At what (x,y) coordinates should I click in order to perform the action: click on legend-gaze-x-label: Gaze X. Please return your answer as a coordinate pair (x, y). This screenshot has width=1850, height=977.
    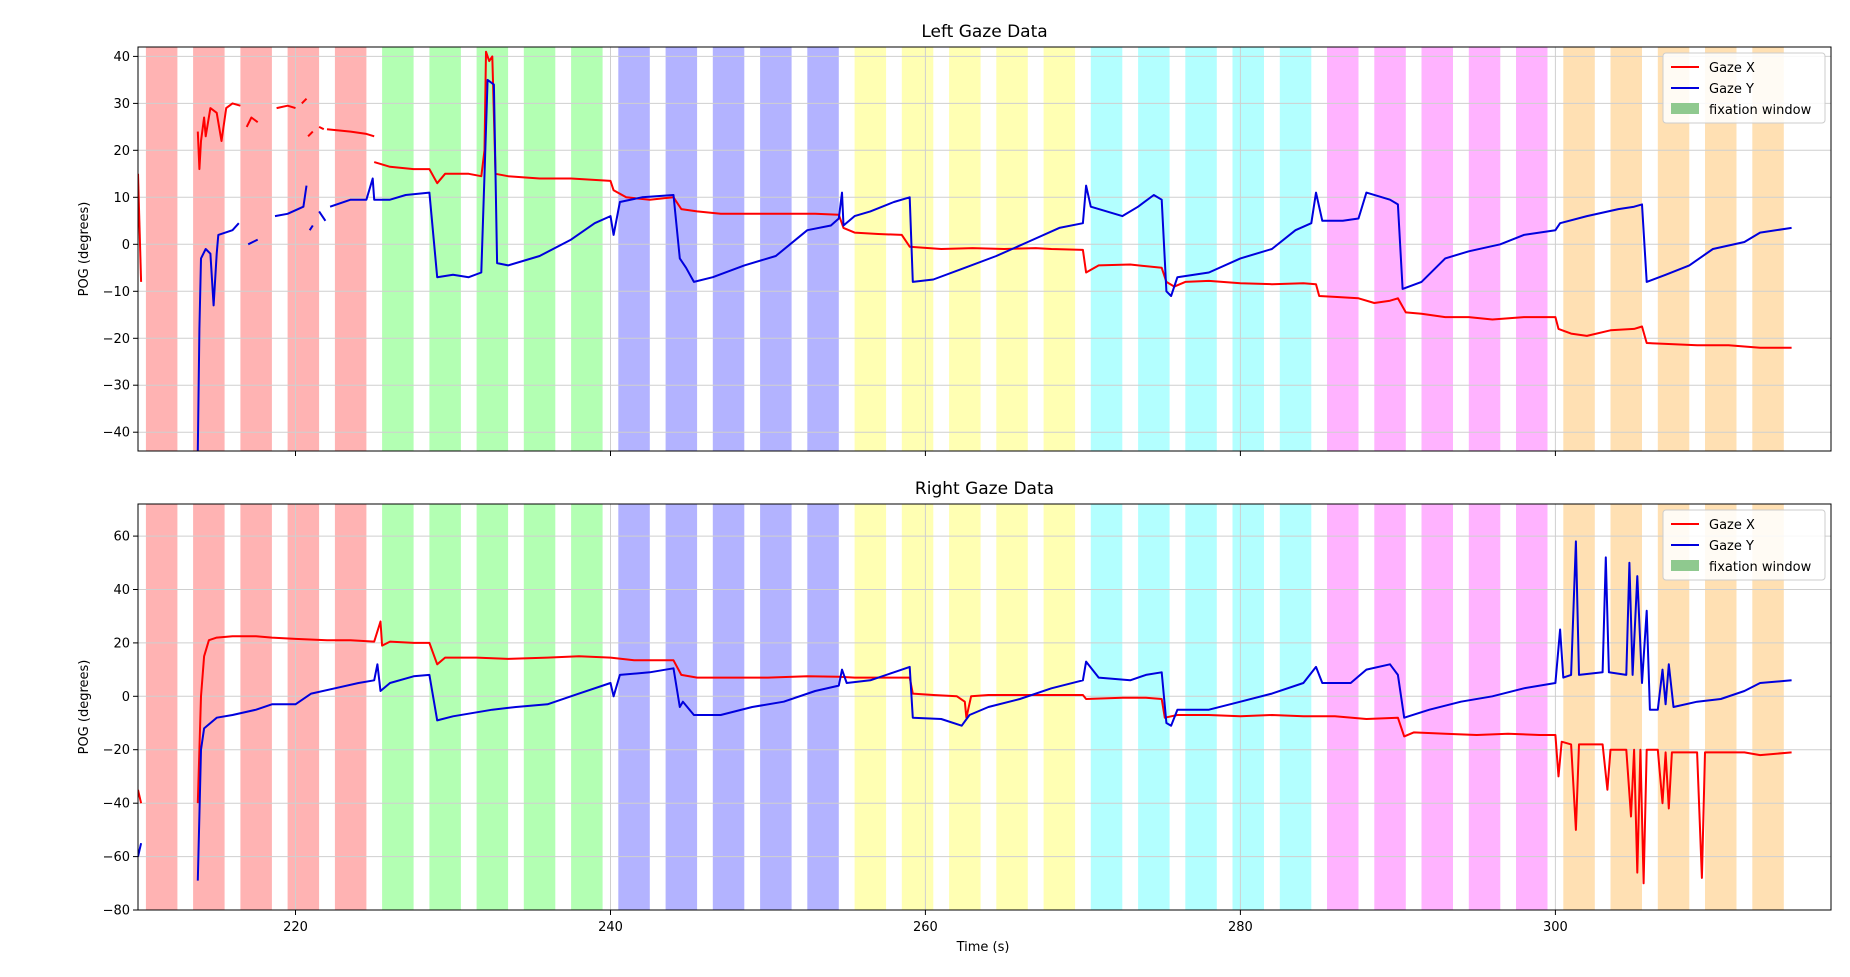
    Looking at the image, I should click on (1732, 525).